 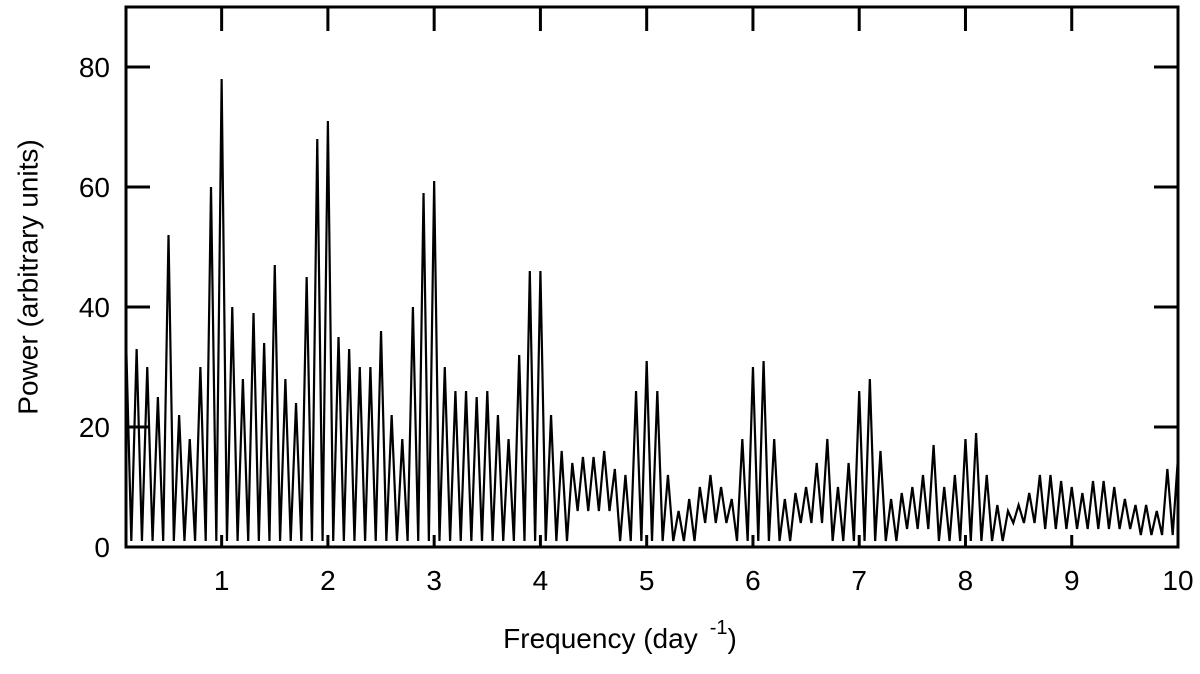 What do you see at coordinates (541, 580) in the screenshot?
I see `x-tick-label: 4` at bounding box center [541, 580].